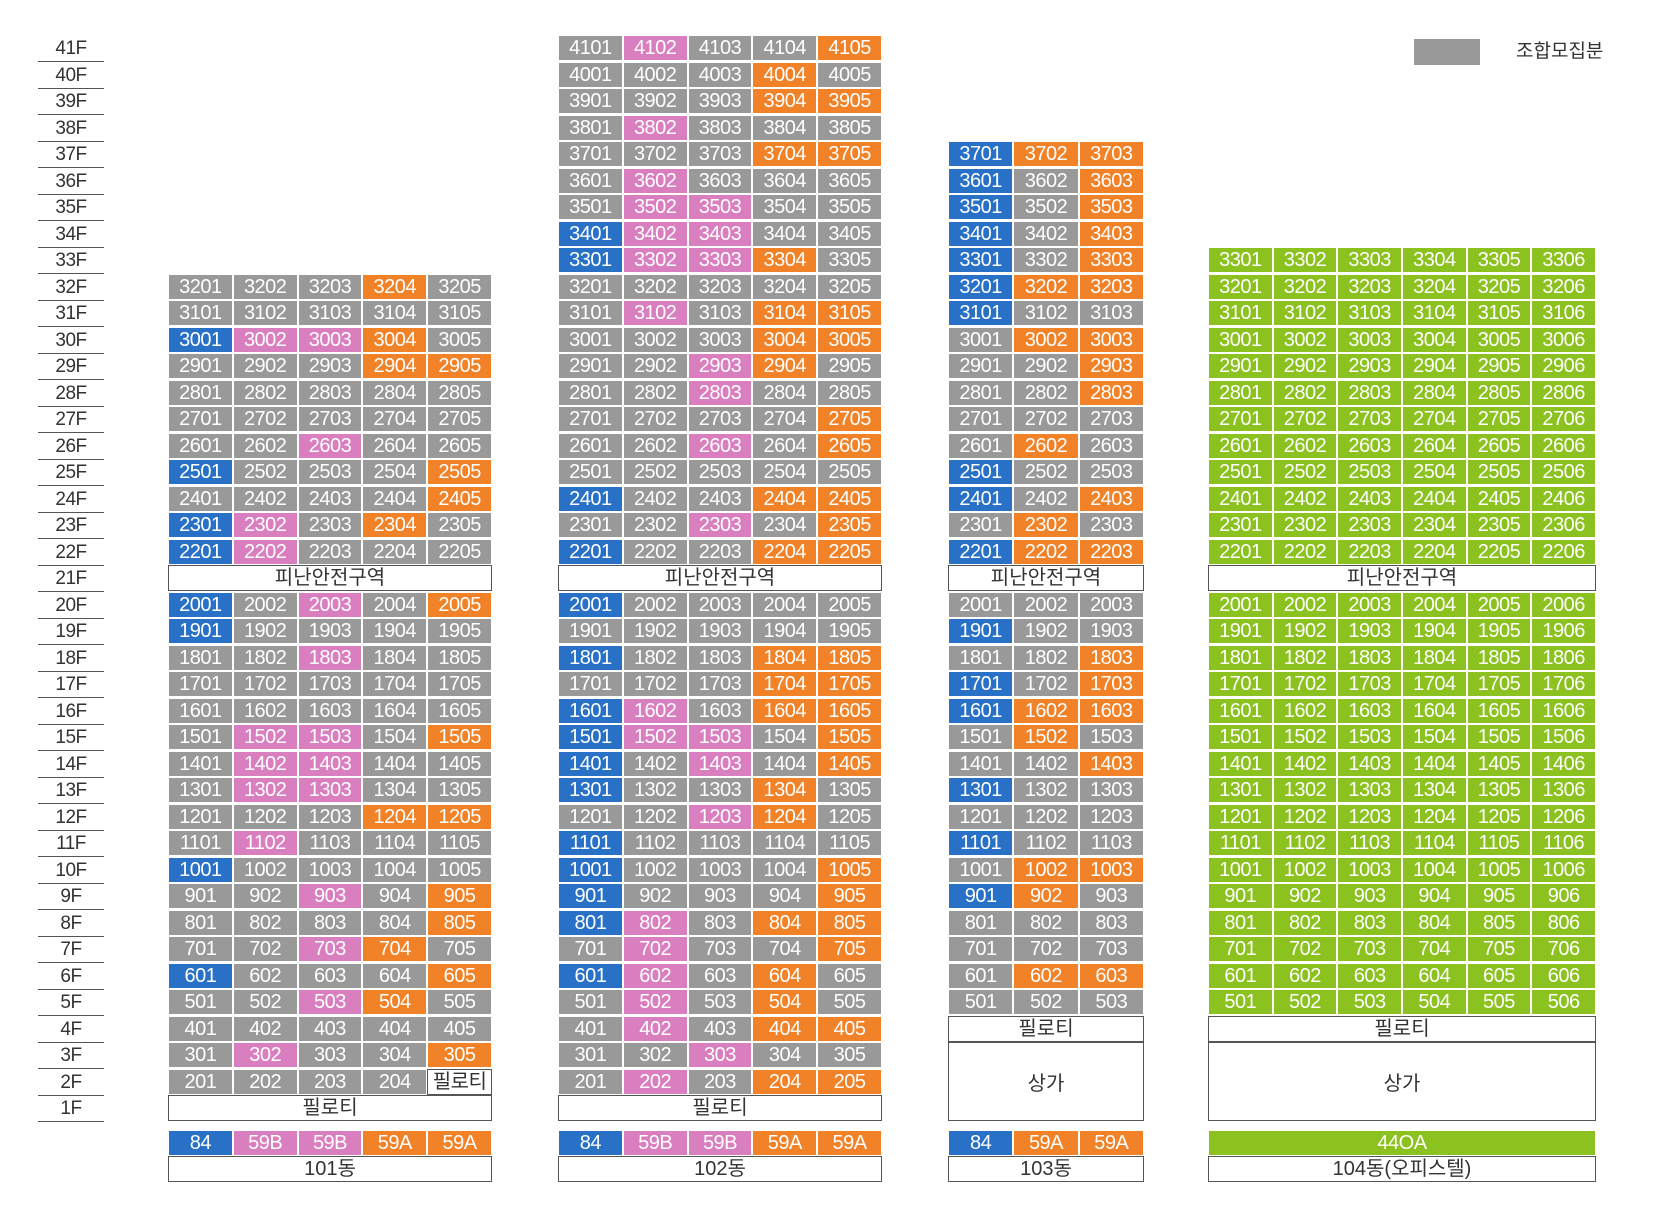 The height and width of the screenshot is (1216, 1672). Describe the element at coordinates (71, 366) in the screenshot. I see `floor-label: 29F` at that location.